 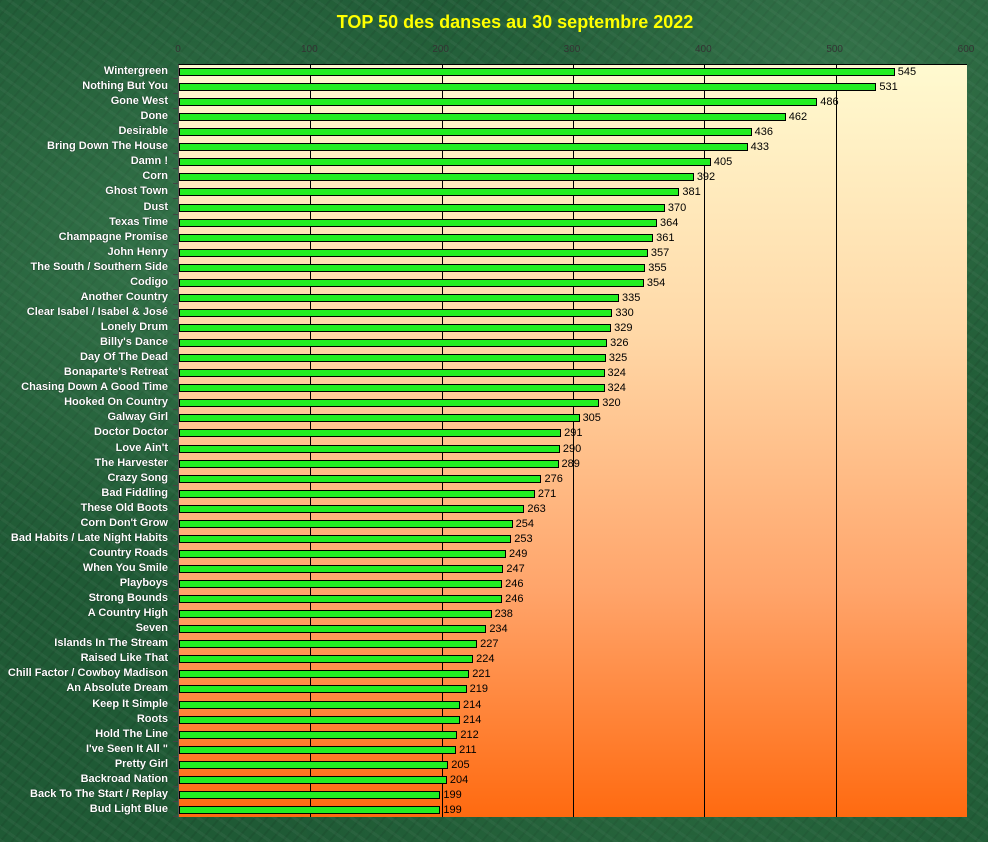 What do you see at coordinates (631, 297) in the screenshot?
I see `data-label: 335` at bounding box center [631, 297].